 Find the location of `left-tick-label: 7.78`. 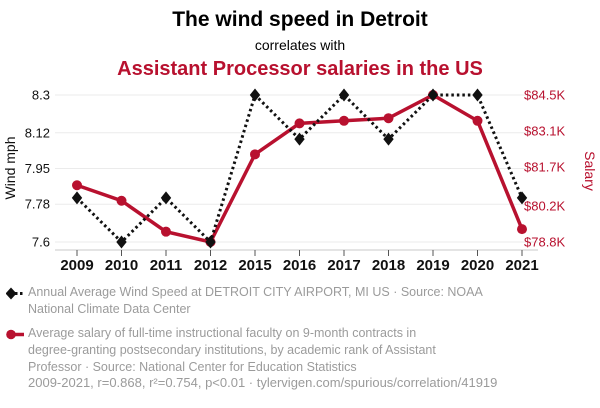

left-tick-label: 7.78 is located at coordinates (37, 204).